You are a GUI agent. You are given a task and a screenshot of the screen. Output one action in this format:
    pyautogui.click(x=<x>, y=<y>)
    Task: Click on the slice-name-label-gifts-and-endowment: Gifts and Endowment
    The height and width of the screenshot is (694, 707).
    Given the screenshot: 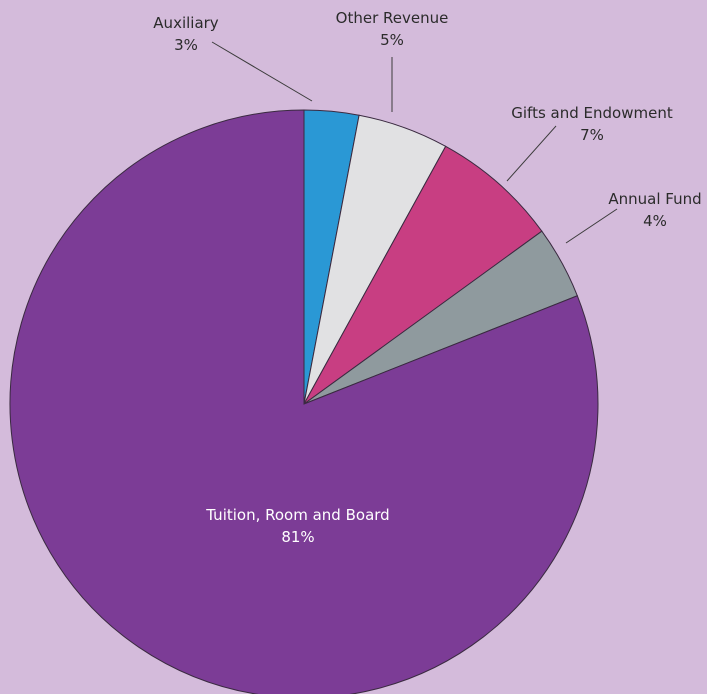 What is the action you would take?
    pyautogui.click(x=592, y=113)
    